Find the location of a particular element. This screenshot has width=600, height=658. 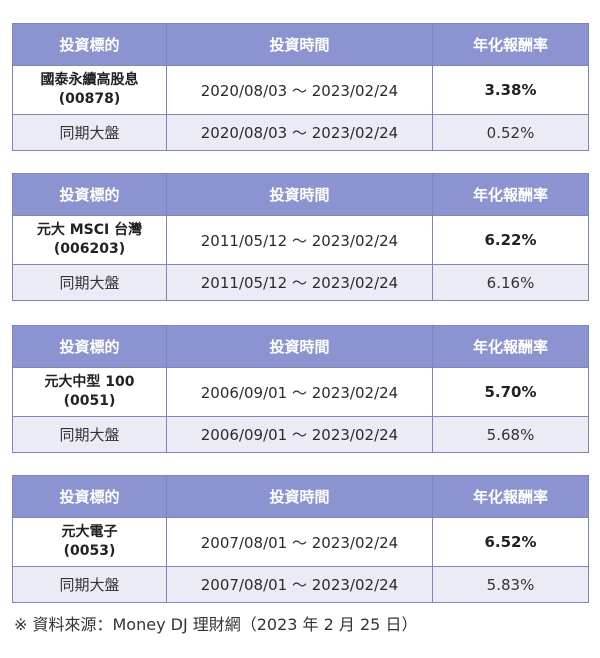

fund-period: 2020/08/03 ～ 2023/02/24 is located at coordinates (299, 90).